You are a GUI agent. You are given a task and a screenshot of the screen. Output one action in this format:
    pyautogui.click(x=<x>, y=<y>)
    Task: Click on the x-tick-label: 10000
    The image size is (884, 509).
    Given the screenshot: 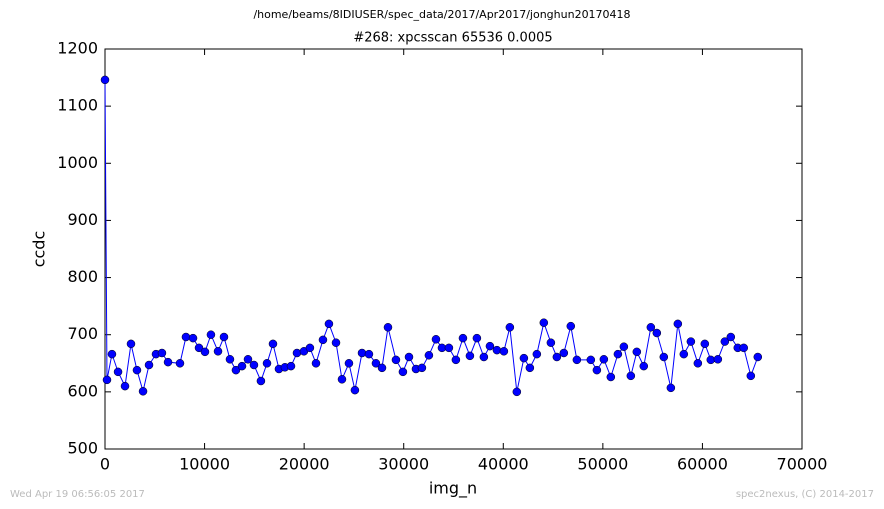 What is the action you would take?
    pyautogui.click(x=204, y=464)
    